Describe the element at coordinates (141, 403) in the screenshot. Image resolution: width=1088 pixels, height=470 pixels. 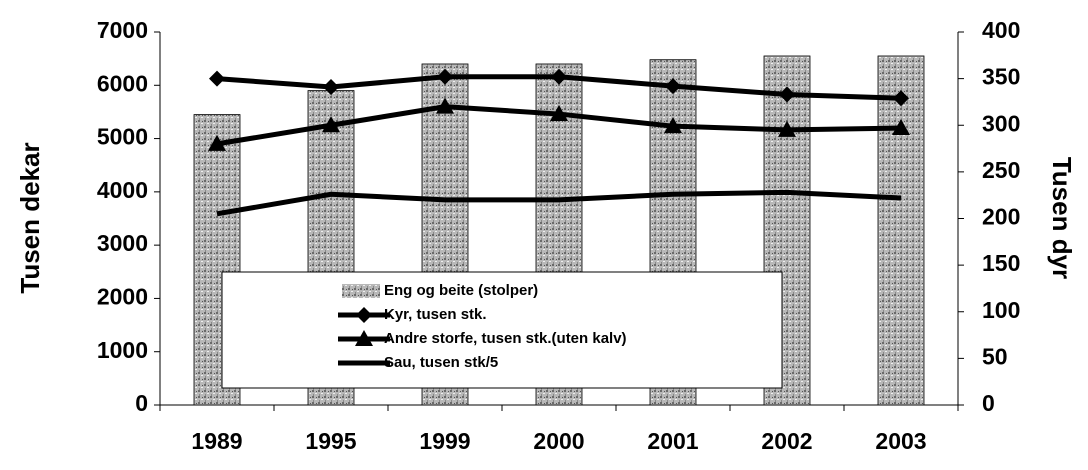
I see `y-tick-label: 0` at that location.